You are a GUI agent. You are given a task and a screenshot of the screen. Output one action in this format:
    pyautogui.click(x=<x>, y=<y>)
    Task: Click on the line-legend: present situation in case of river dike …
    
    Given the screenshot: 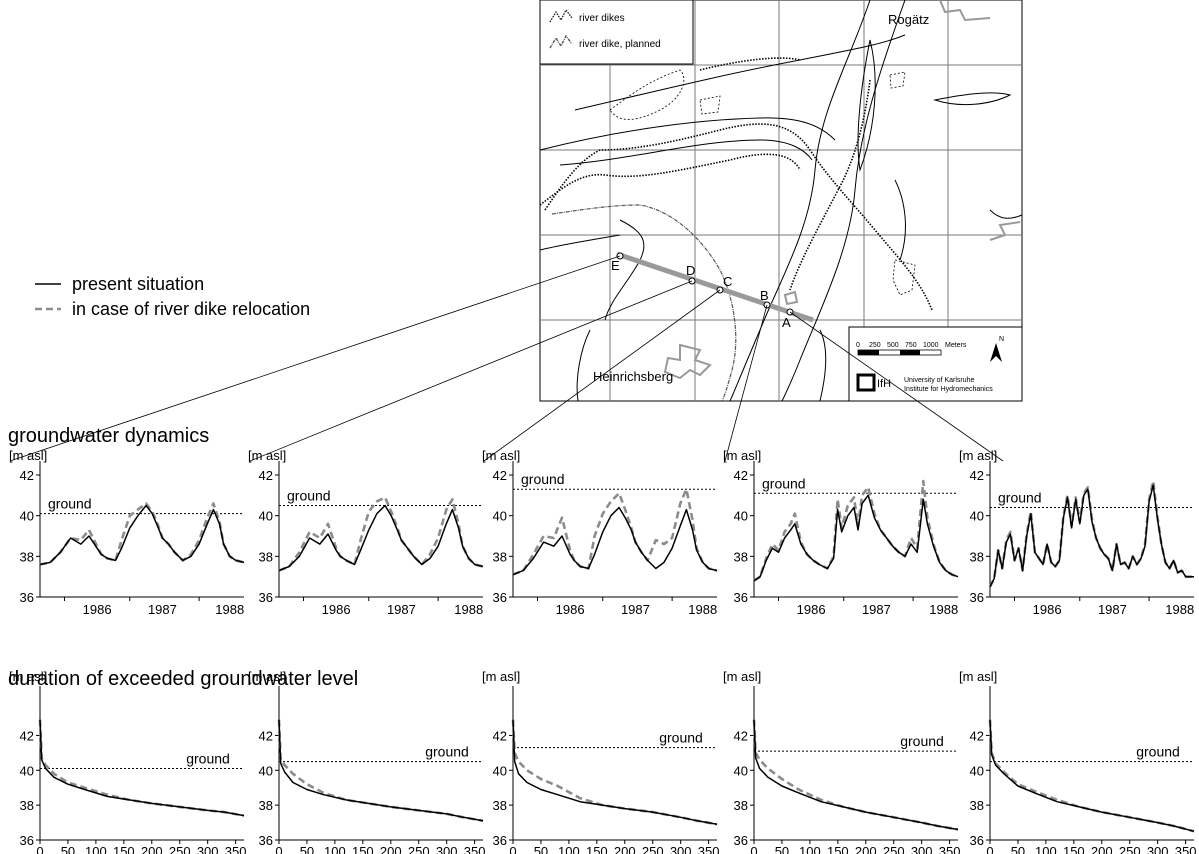 What is the action you would take?
    pyautogui.click(x=172, y=296)
    